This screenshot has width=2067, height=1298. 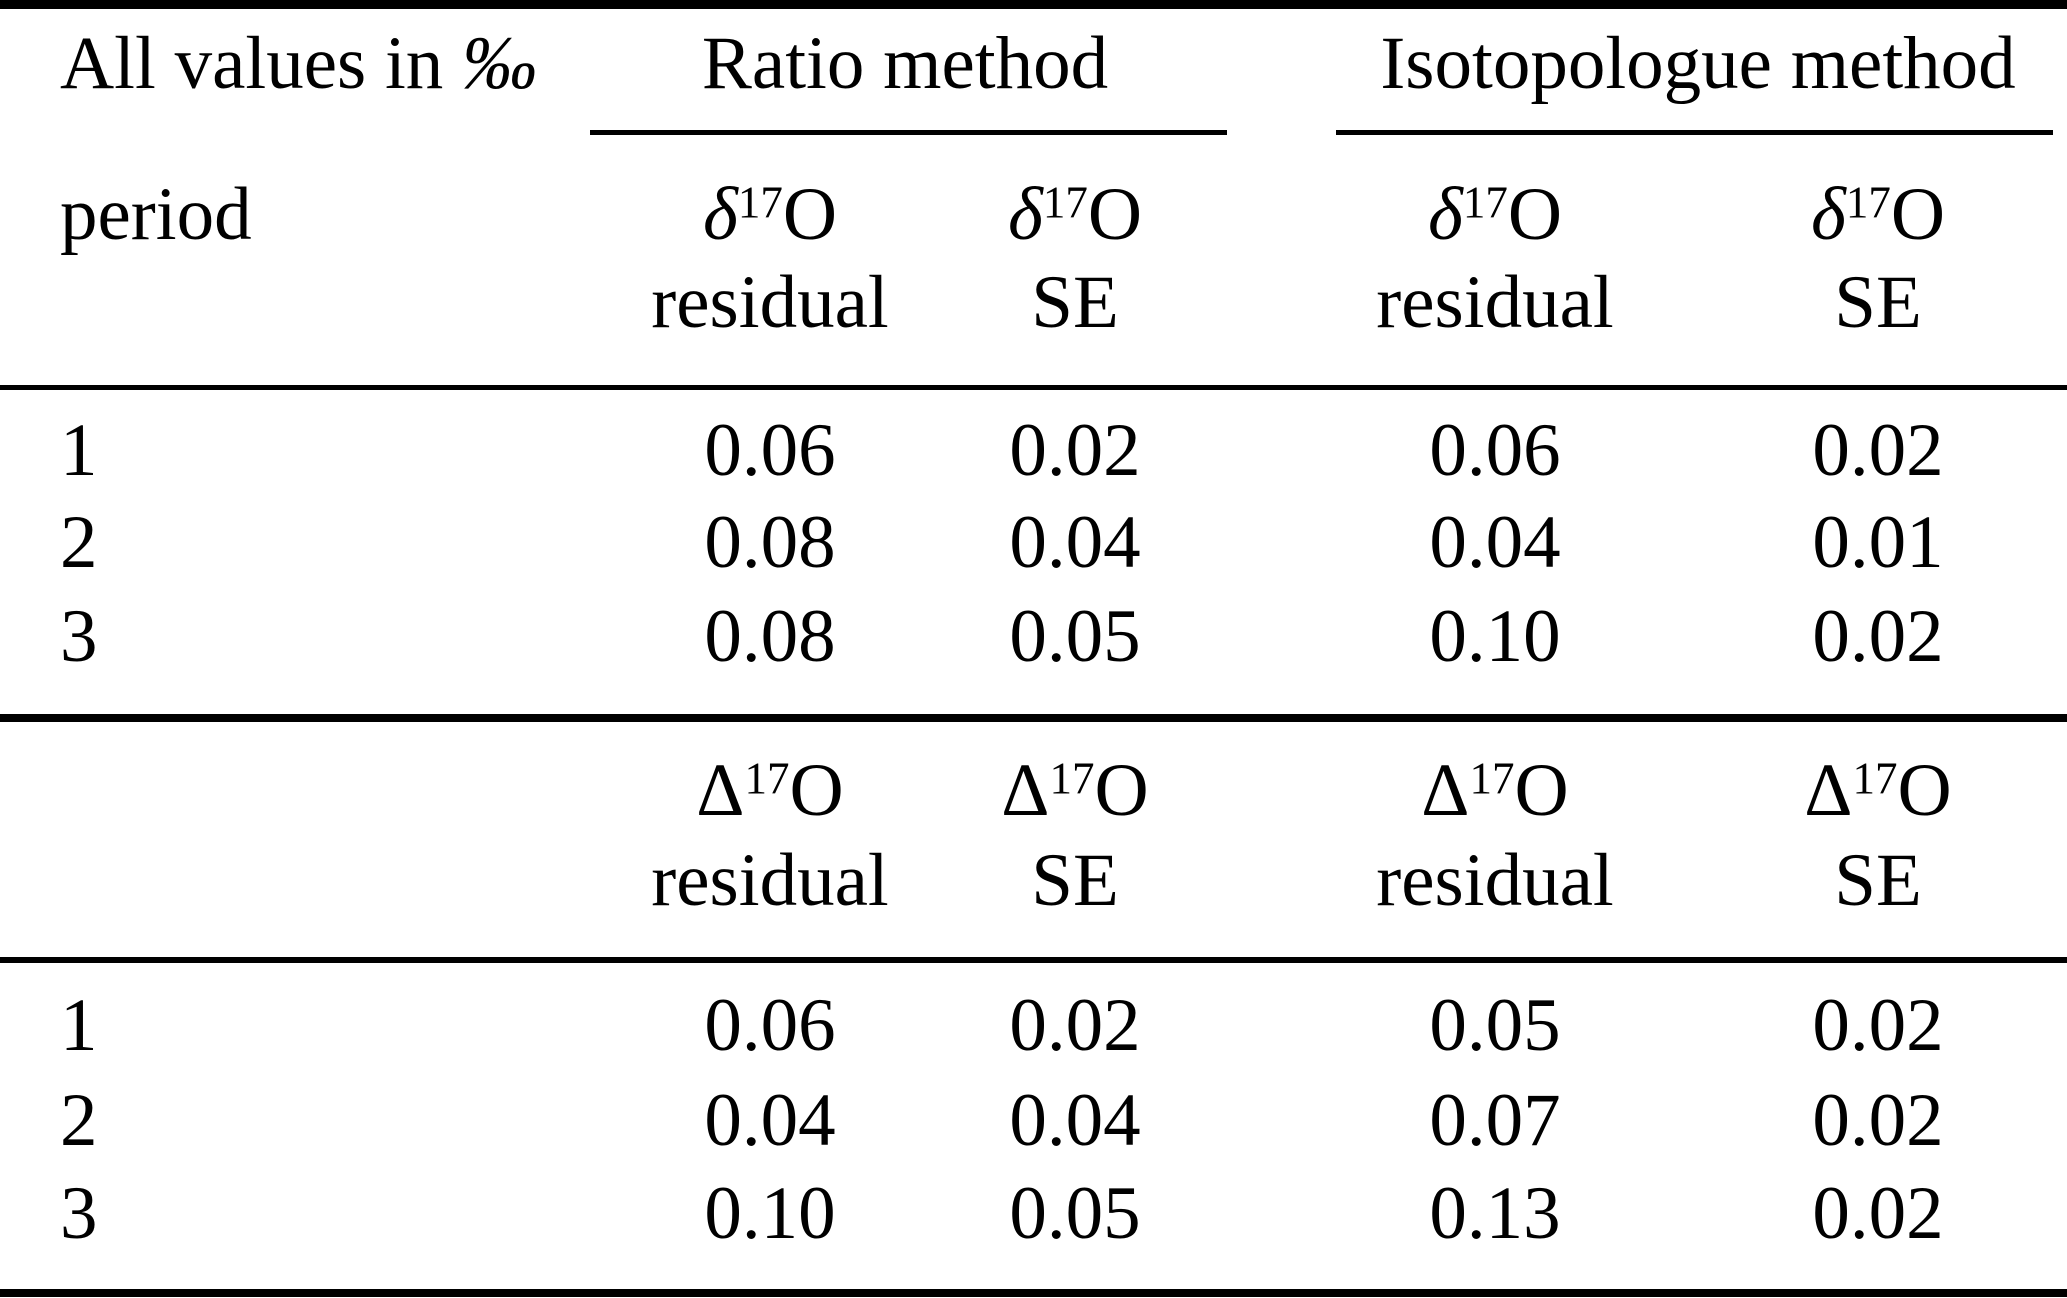 What do you see at coordinates (905, 63) in the screenshot?
I see `group-header-ratio: Ratio method` at bounding box center [905, 63].